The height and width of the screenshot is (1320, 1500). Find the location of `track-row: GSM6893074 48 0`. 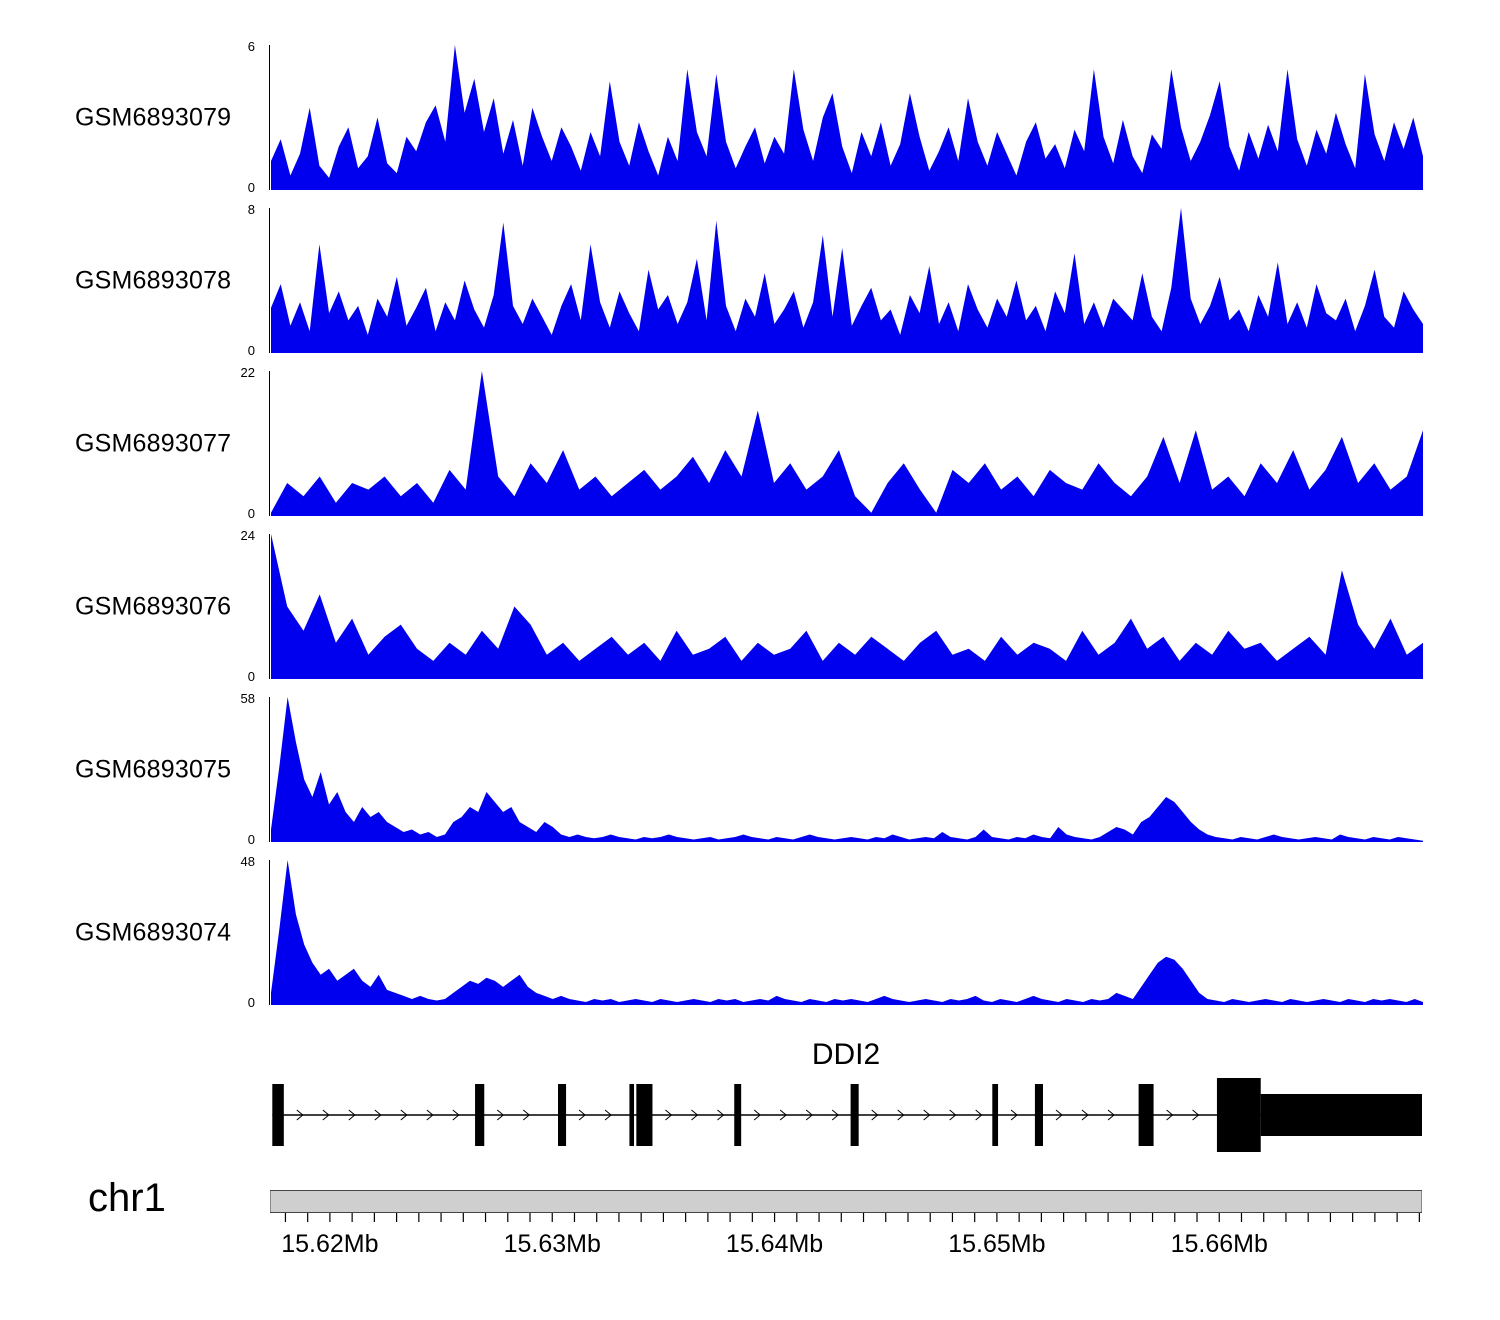

track-row: GSM6893074 48 0 is located at coordinates (750, 932).